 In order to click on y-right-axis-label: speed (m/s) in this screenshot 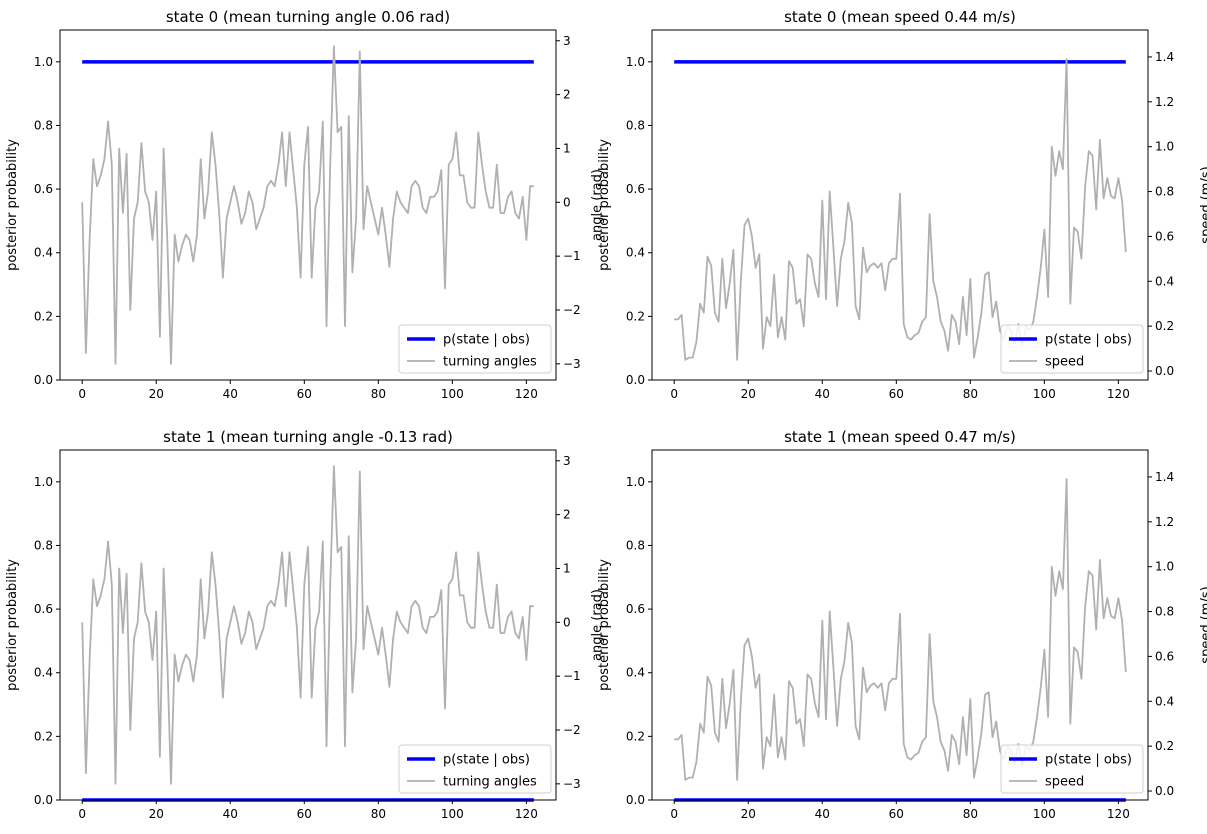, I will do `click(1203, 204)`.